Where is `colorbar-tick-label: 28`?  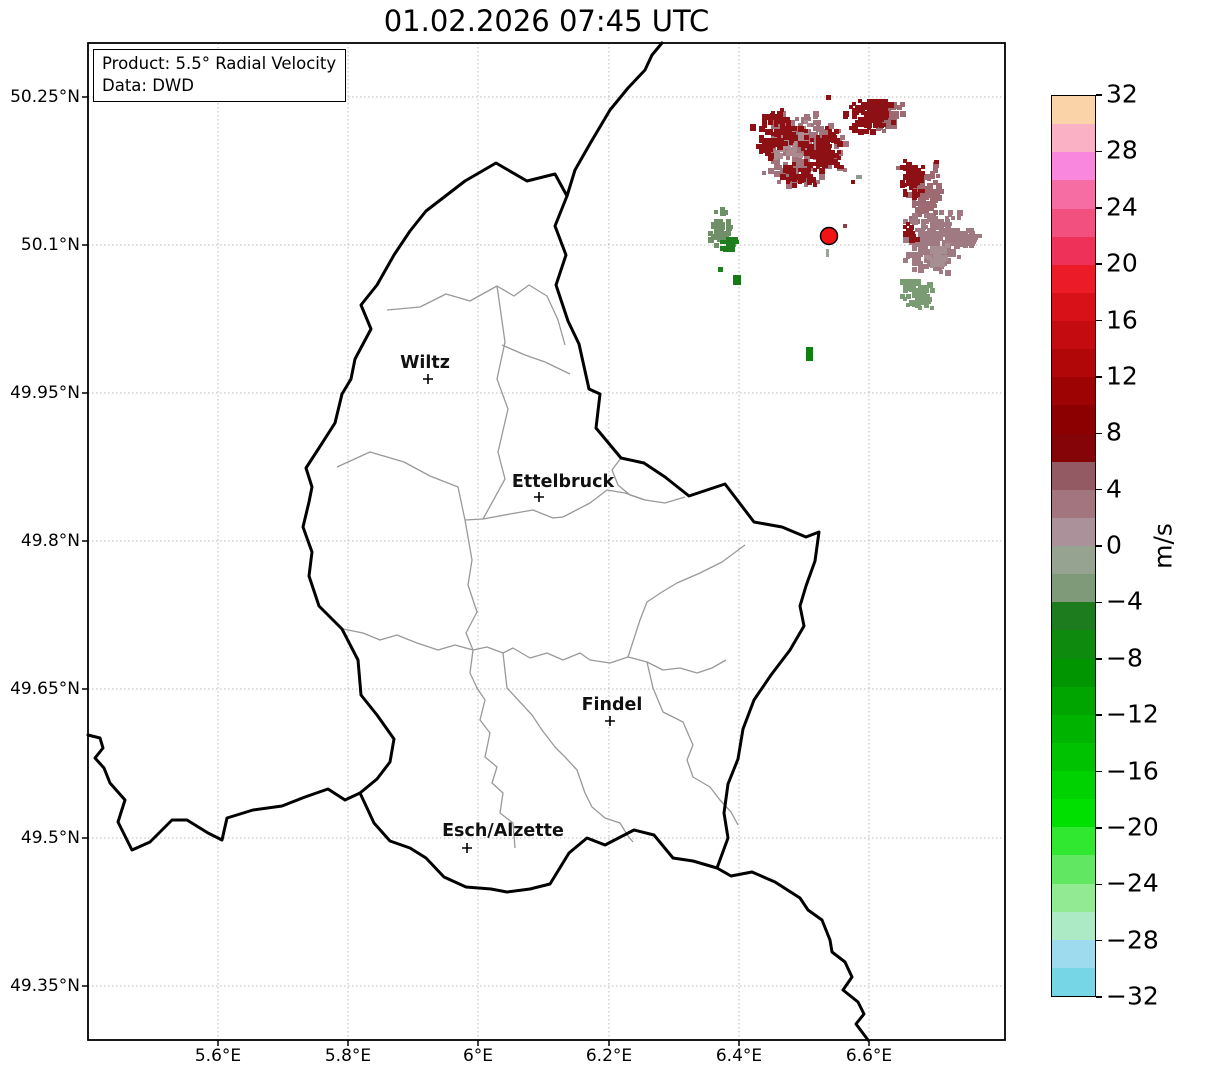
colorbar-tick-label: 28 is located at coordinates (1122, 150).